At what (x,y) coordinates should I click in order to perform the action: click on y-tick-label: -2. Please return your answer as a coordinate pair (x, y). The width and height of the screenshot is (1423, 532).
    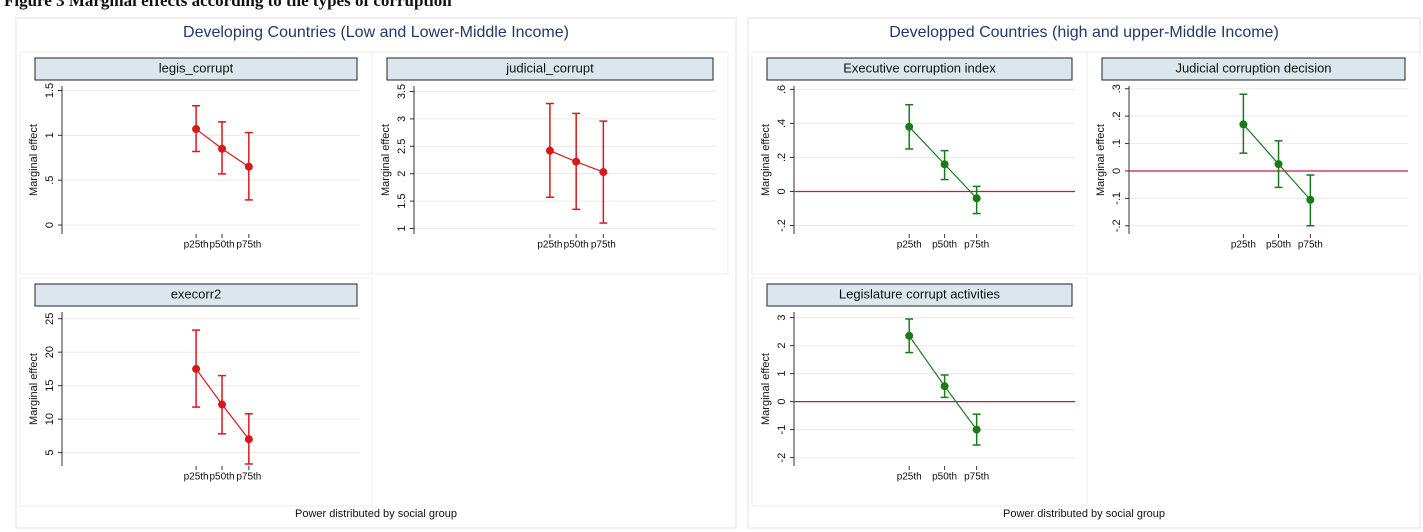
    Looking at the image, I should click on (782, 458).